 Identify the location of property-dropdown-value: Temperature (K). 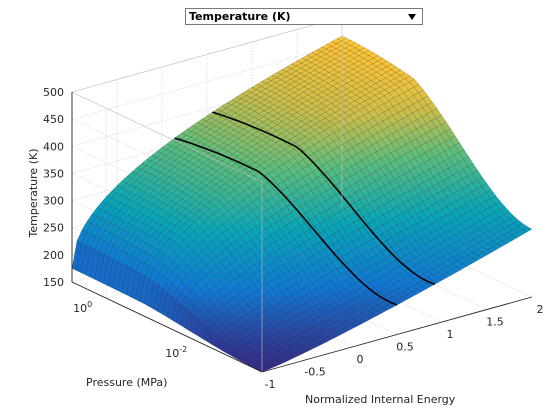
(240, 16).